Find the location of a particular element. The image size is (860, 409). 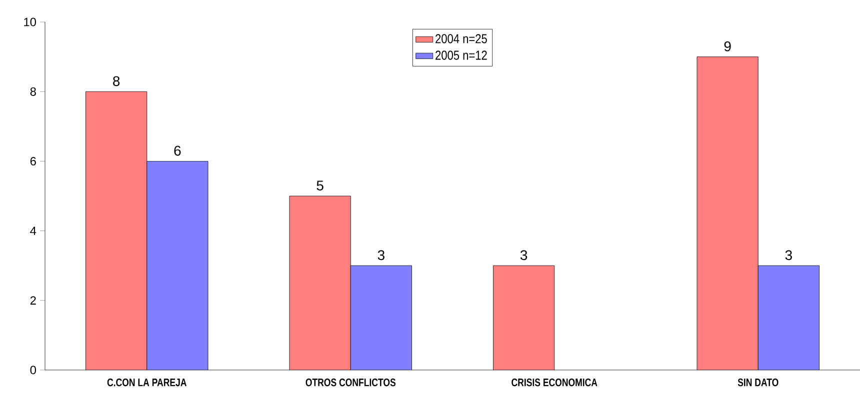

x-tick-label: OTROS CONFLICTOS is located at coordinates (351, 382).